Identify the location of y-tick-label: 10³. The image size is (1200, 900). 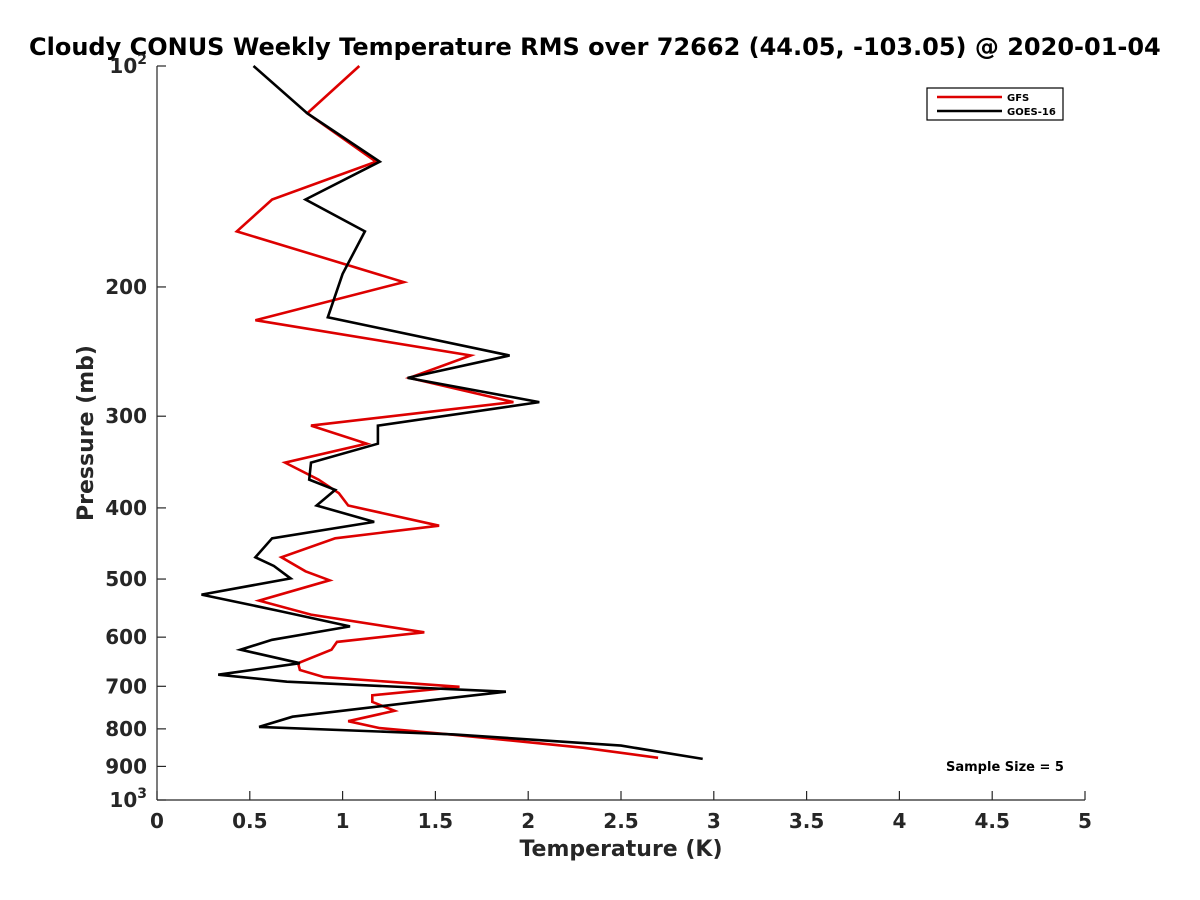
(128, 799).